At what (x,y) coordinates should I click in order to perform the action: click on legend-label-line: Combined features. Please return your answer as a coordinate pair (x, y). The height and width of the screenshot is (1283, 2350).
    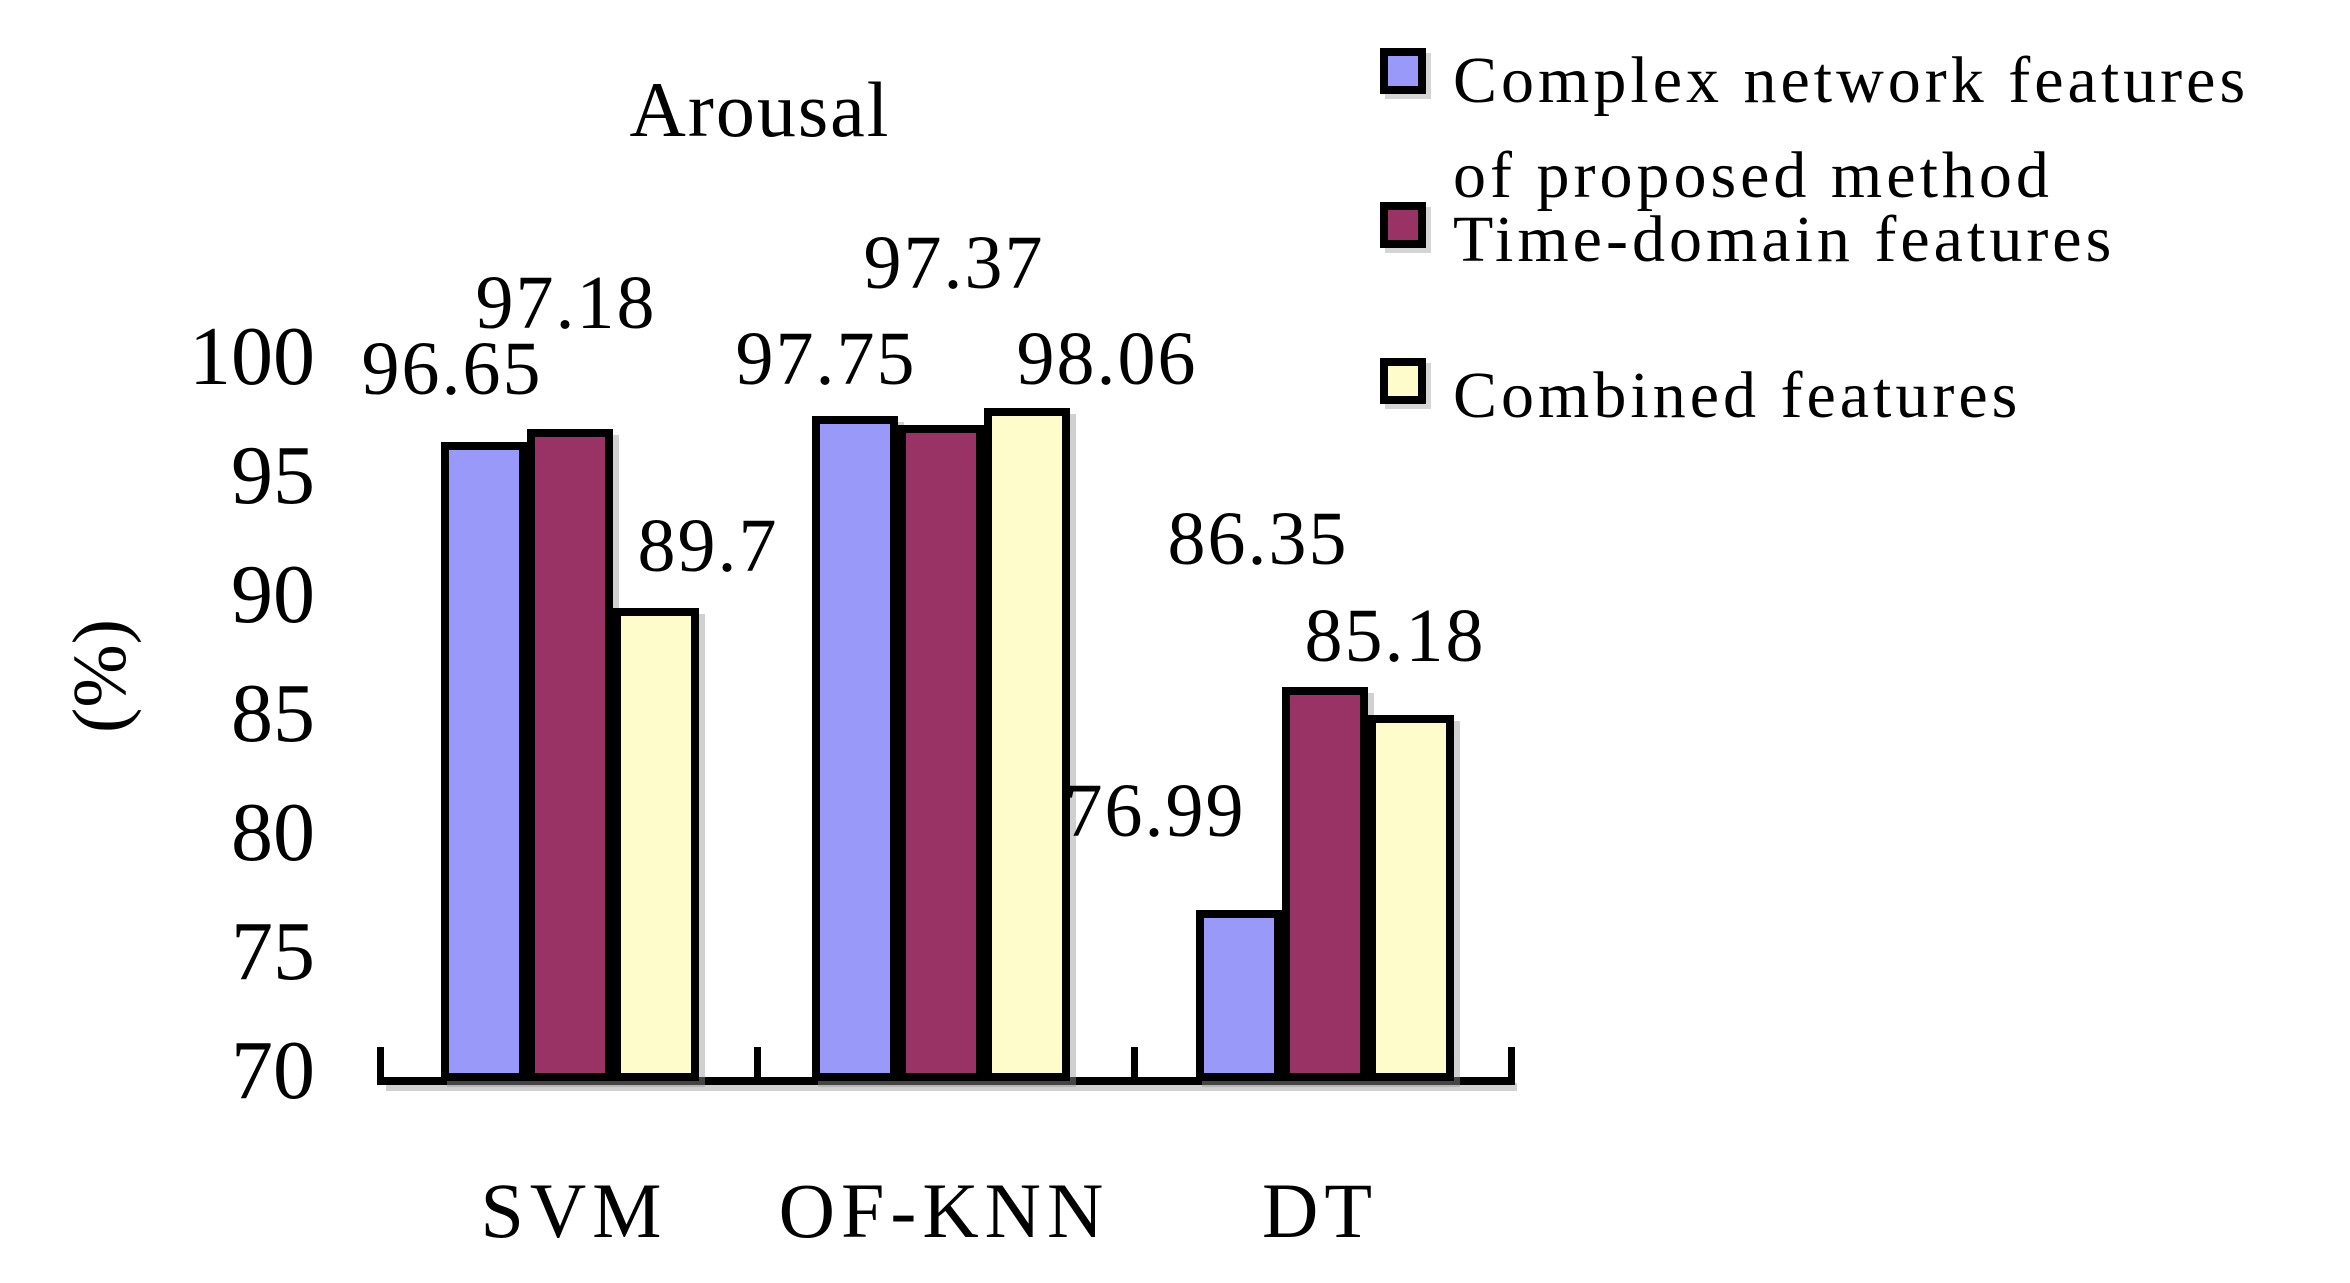
    Looking at the image, I should click on (1737, 395).